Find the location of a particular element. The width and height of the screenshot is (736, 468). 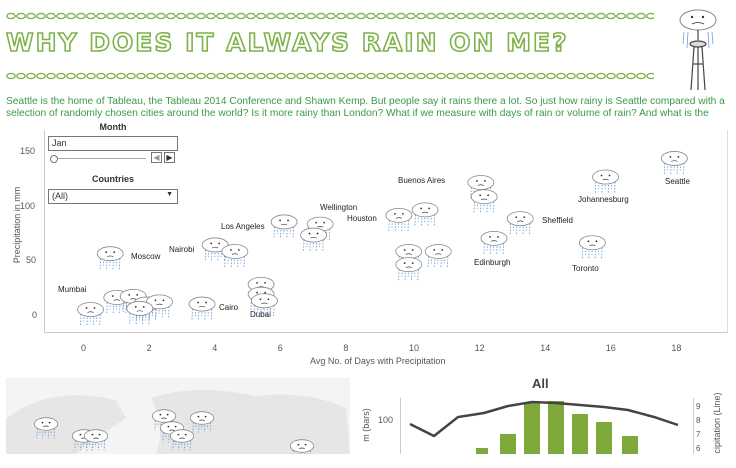

right-axis-tick: 8 is located at coordinates (698, 420).